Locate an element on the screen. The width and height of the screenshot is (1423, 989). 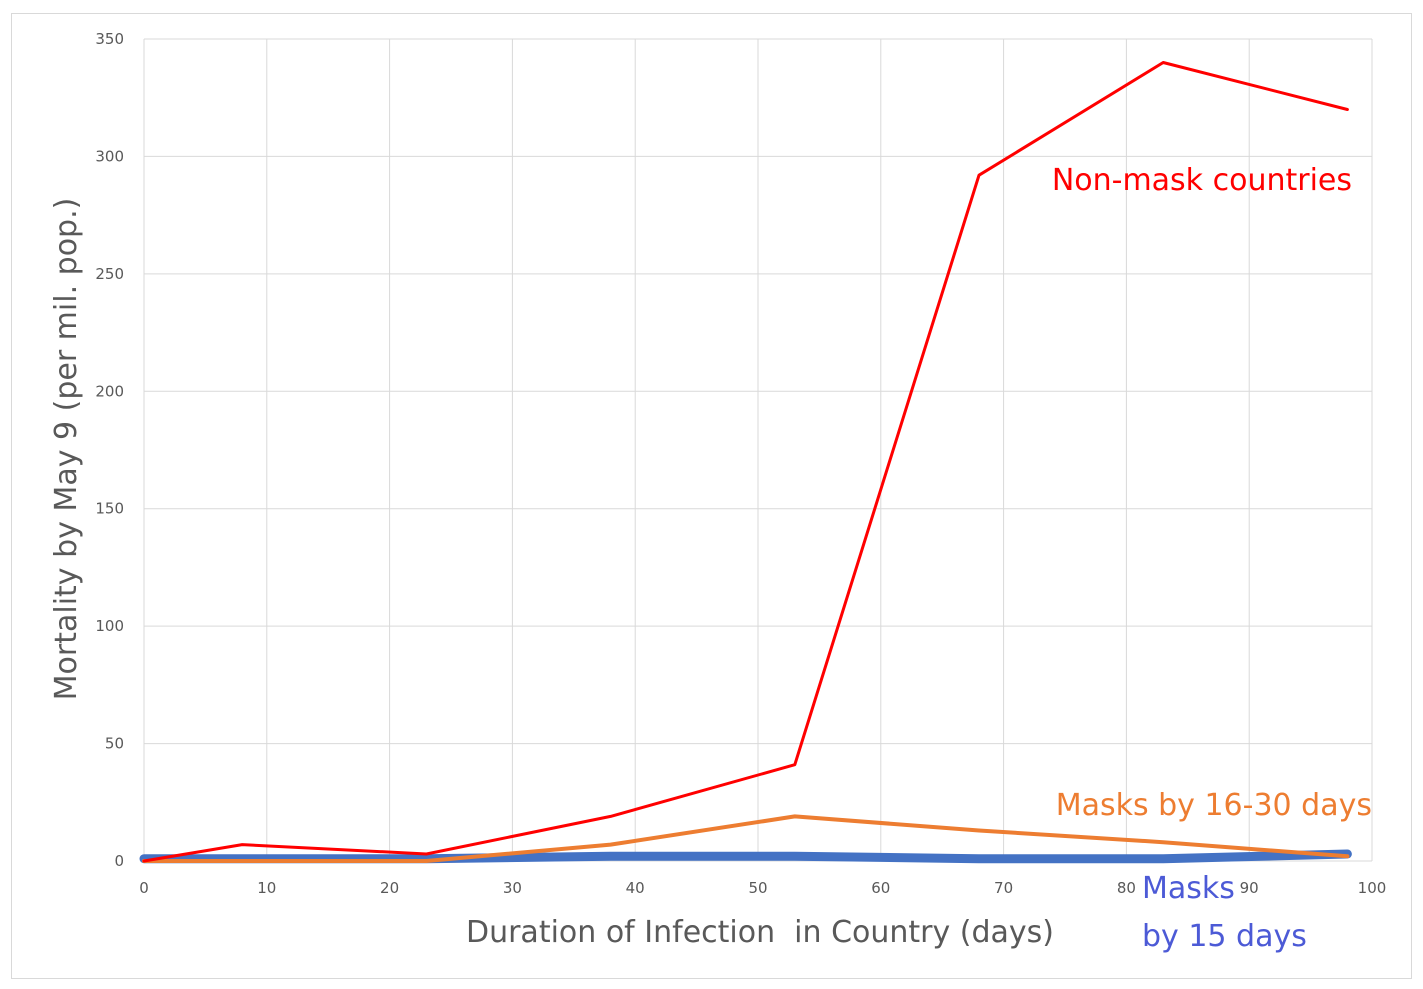
annotation-non-mask: Non-mask countries is located at coordinates (1202, 180).